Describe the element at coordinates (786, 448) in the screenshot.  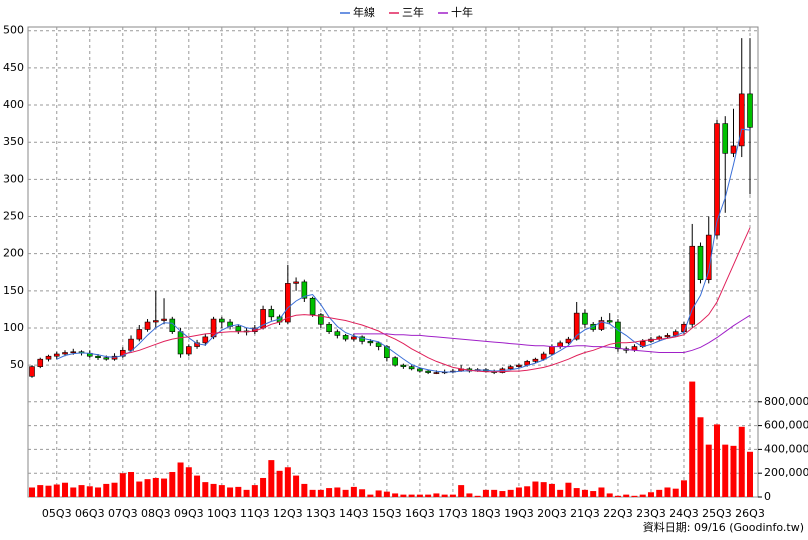
I see `y2-tick-label: 400,000` at that location.